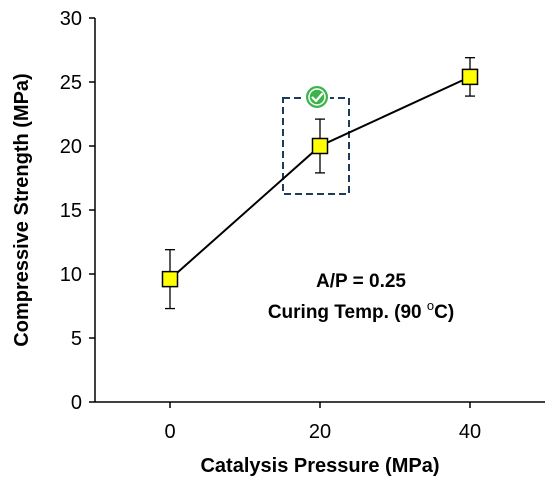 This screenshot has height=493, width=550. What do you see at coordinates (444, 312) in the screenshot?
I see `annotation-line2-suffix: C)` at bounding box center [444, 312].